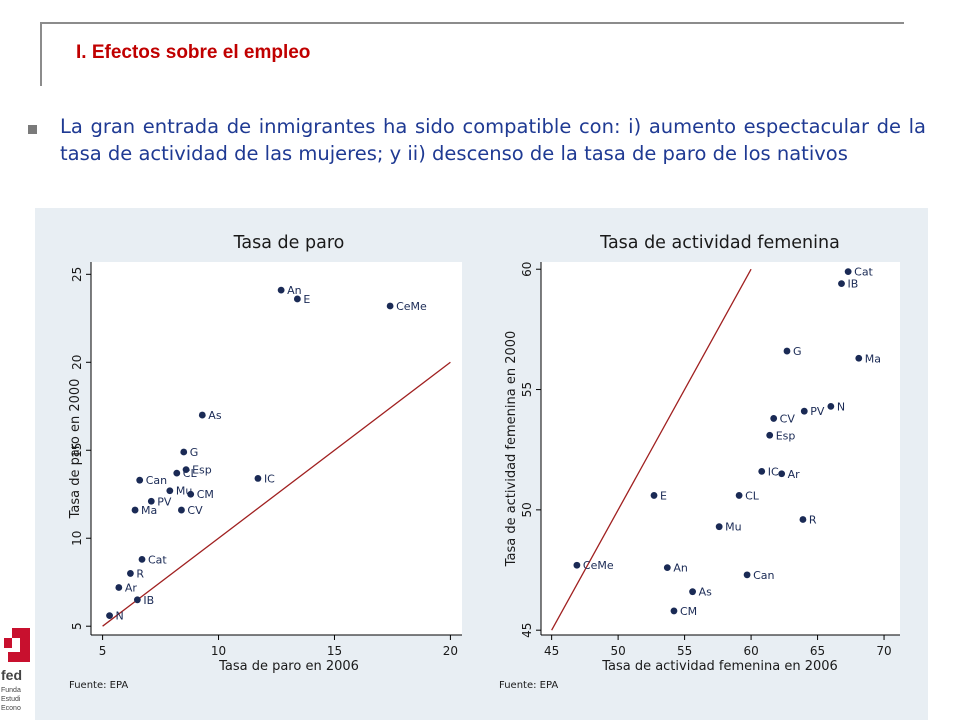 This screenshot has height=720, width=960. I want to click on y-tick-label: 15, so click(77, 450).